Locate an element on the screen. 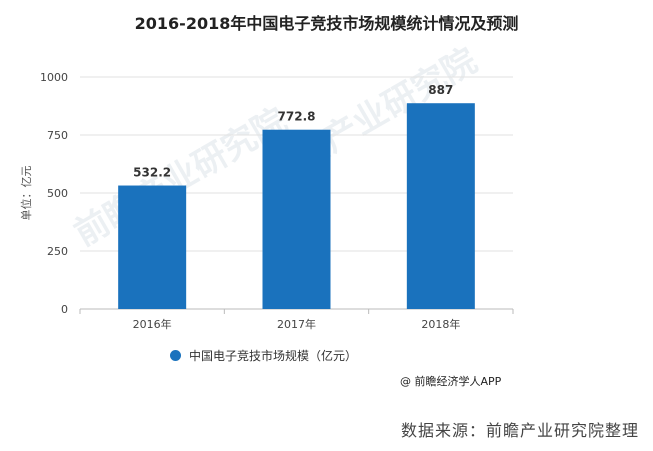 This screenshot has height=451, width=653. y-tick-label: 250 is located at coordinates (57, 251).